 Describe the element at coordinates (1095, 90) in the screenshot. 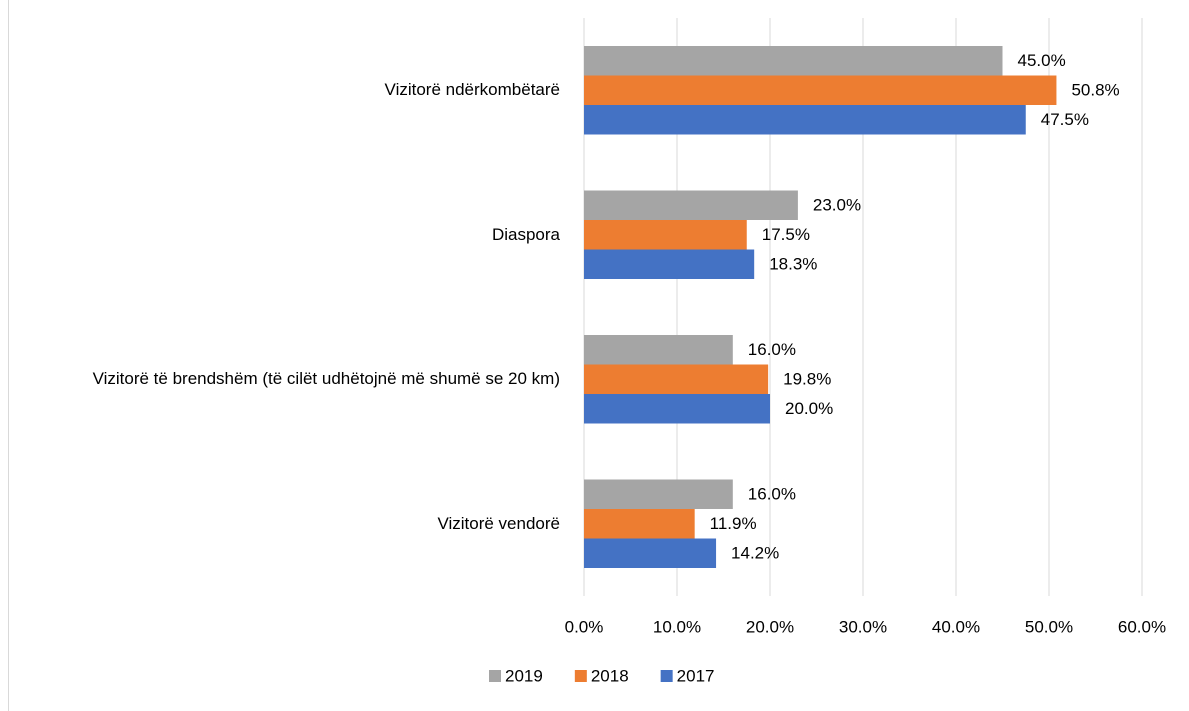

I see `data-label: 50.8%` at that location.